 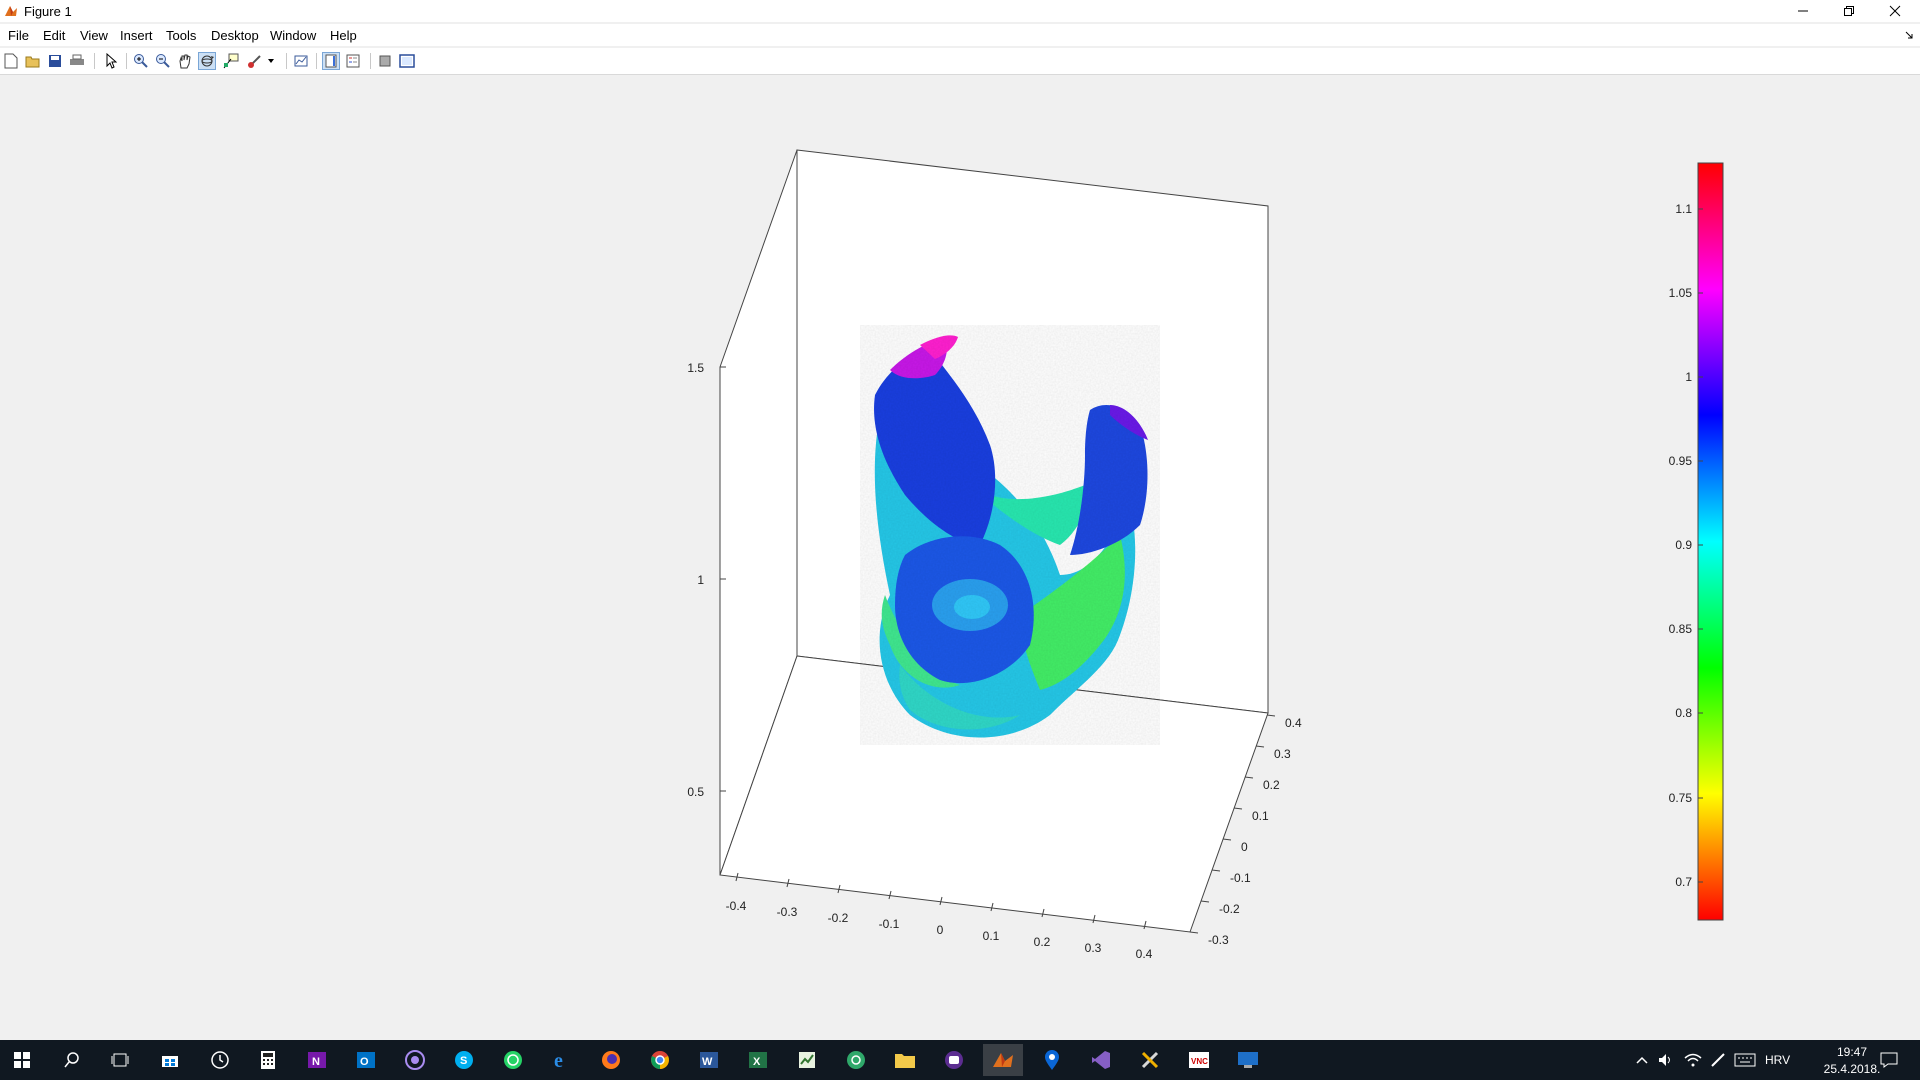 What do you see at coordinates (1849, 11) in the screenshot?
I see `restore-button` at bounding box center [1849, 11].